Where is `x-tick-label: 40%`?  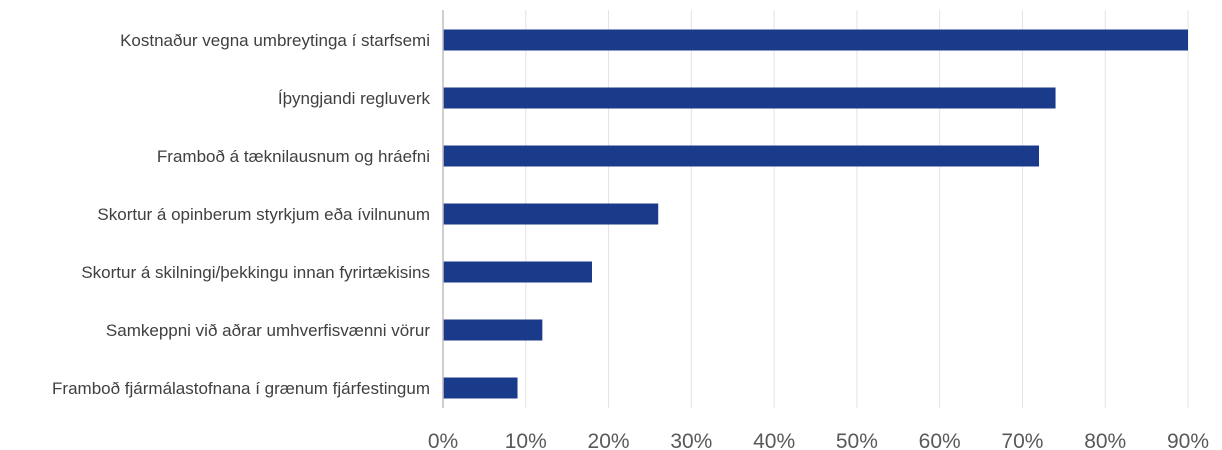
x-tick-label: 40% is located at coordinates (774, 440).